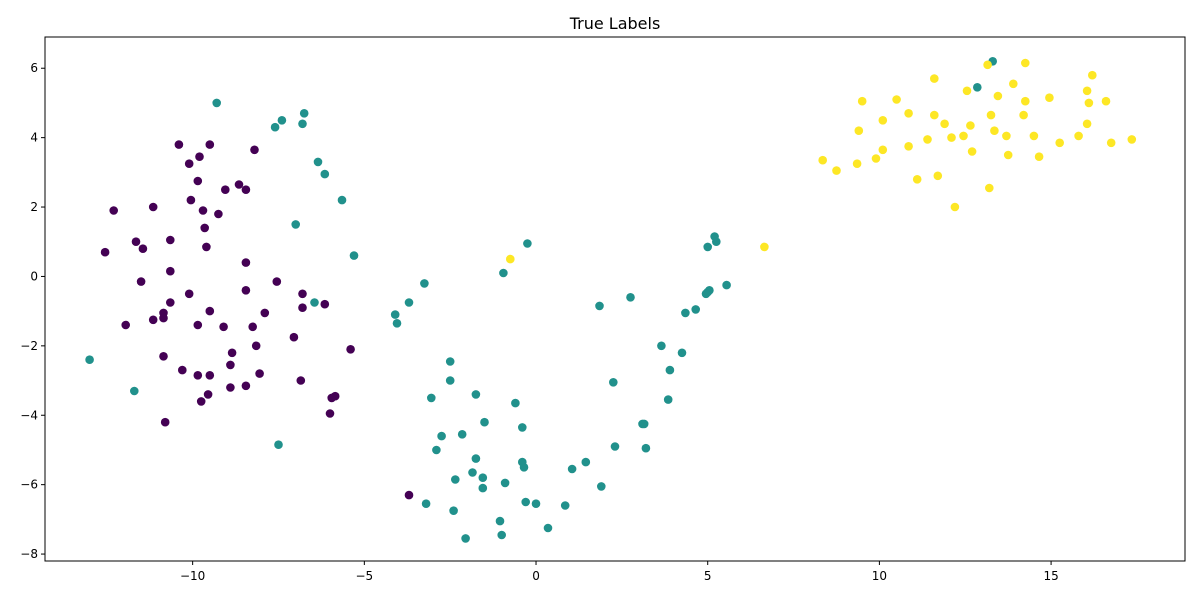 Image resolution: width=1200 pixels, height=600 pixels. I want to click on y-tick-label: −4, so click(29, 415).